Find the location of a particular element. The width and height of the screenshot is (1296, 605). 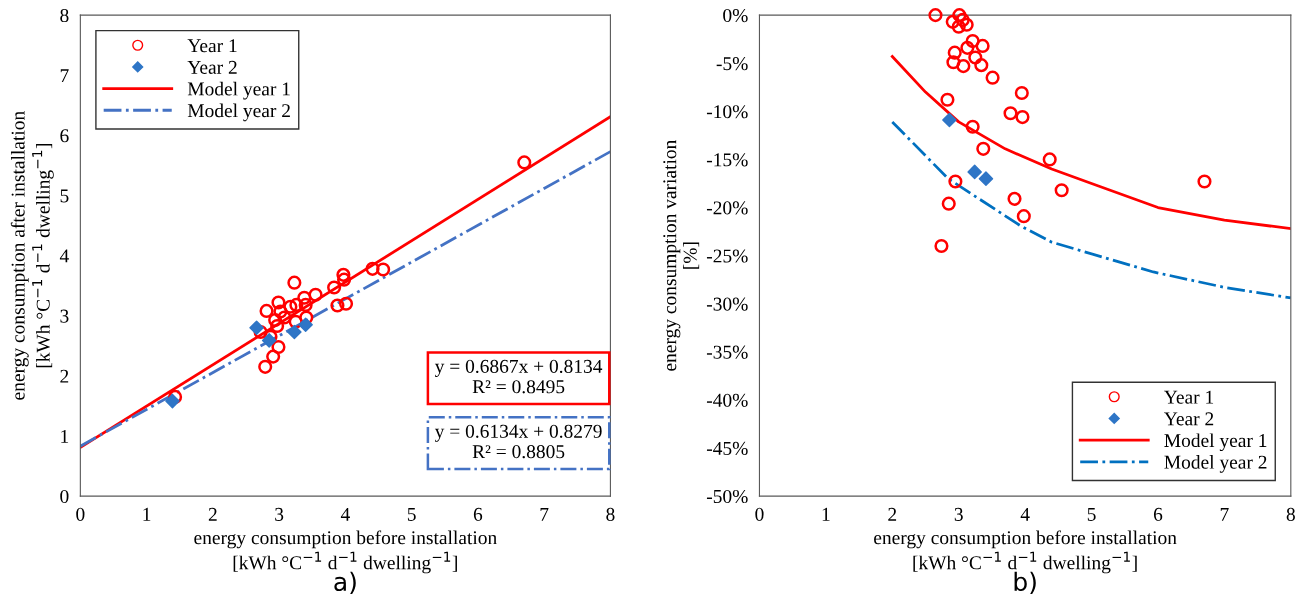

y-tick-label: -35% is located at coordinates (727, 352).